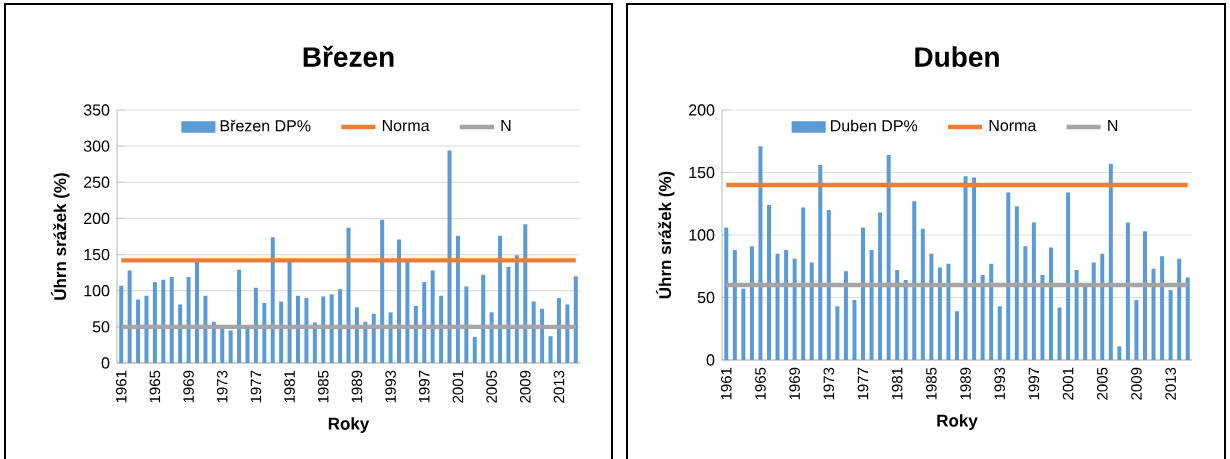  What do you see at coordinates (874, 125) in the screenshot?
I see `legend-label: Duben DP%` at bounding box center [874, 125].